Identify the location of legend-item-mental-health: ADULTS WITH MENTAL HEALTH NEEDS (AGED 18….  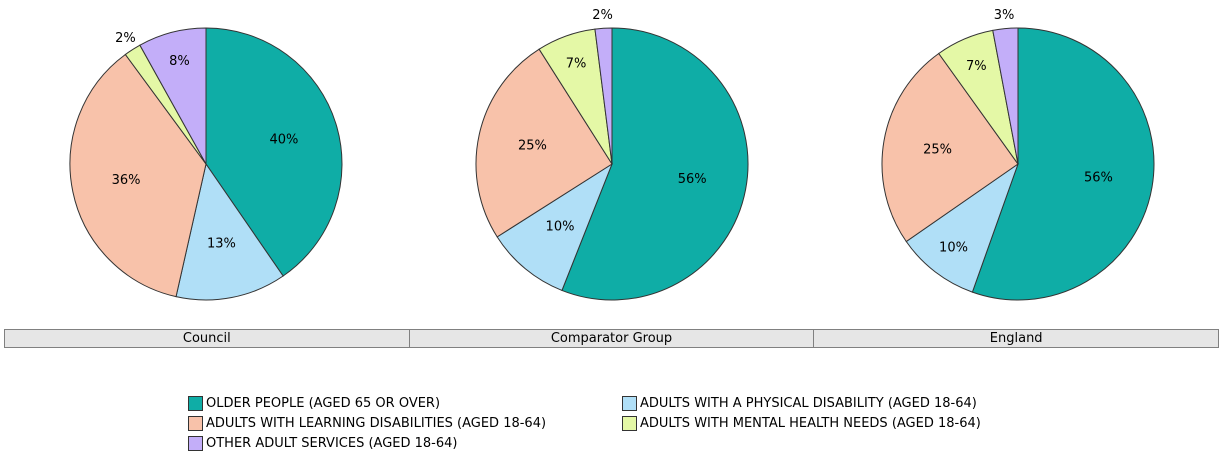
(801, 423).